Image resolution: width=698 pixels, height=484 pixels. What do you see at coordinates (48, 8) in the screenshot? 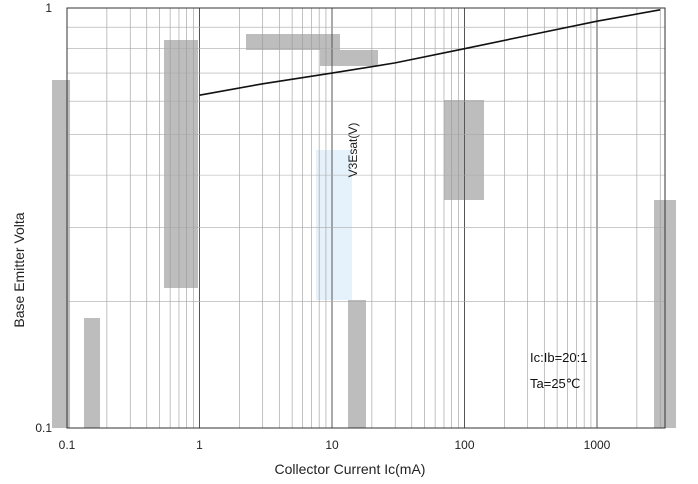
I see `y-tick-label: 1` at bounding box center [48, 8].